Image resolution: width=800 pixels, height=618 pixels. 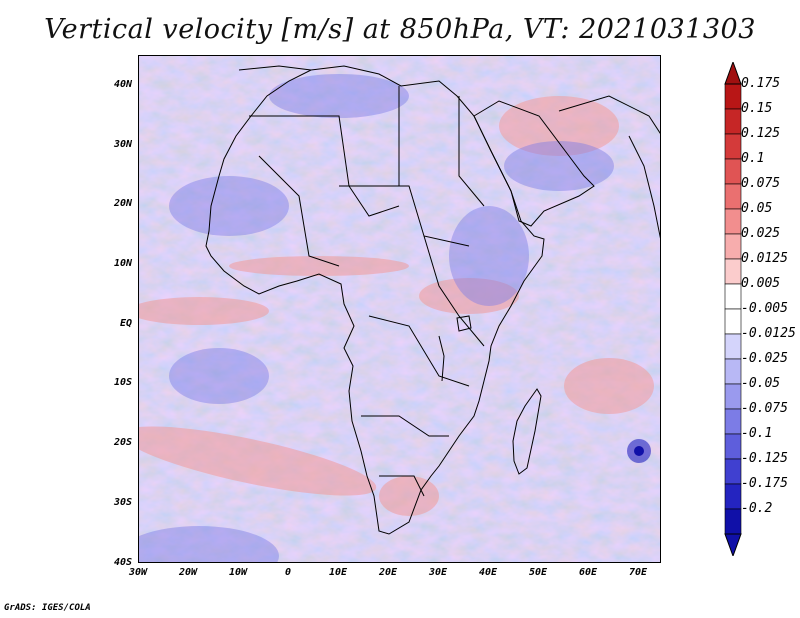 I want to click on colorbar-label: -0.175, so click(x=764, y=483).